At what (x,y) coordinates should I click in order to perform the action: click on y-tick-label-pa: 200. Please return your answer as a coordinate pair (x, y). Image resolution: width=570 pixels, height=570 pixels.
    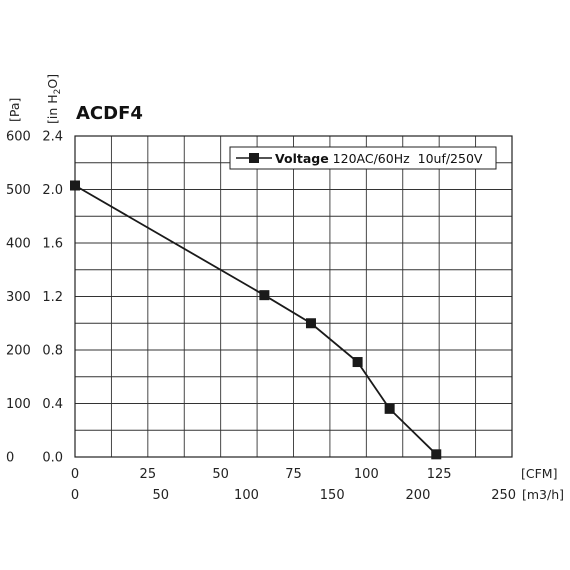
    Looking at the image, I should click on (18, 351).